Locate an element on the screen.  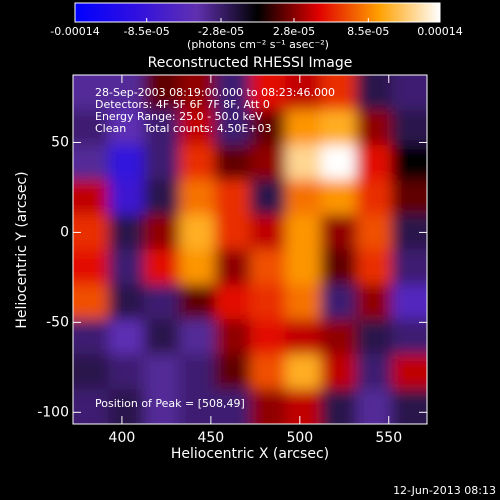
x-axis-label: Heliocentric X (arcsec) is located at coordinates (250, 454).